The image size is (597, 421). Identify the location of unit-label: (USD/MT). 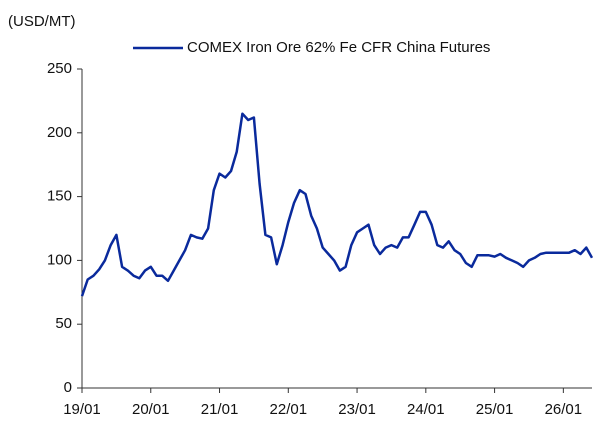
(42, 21).